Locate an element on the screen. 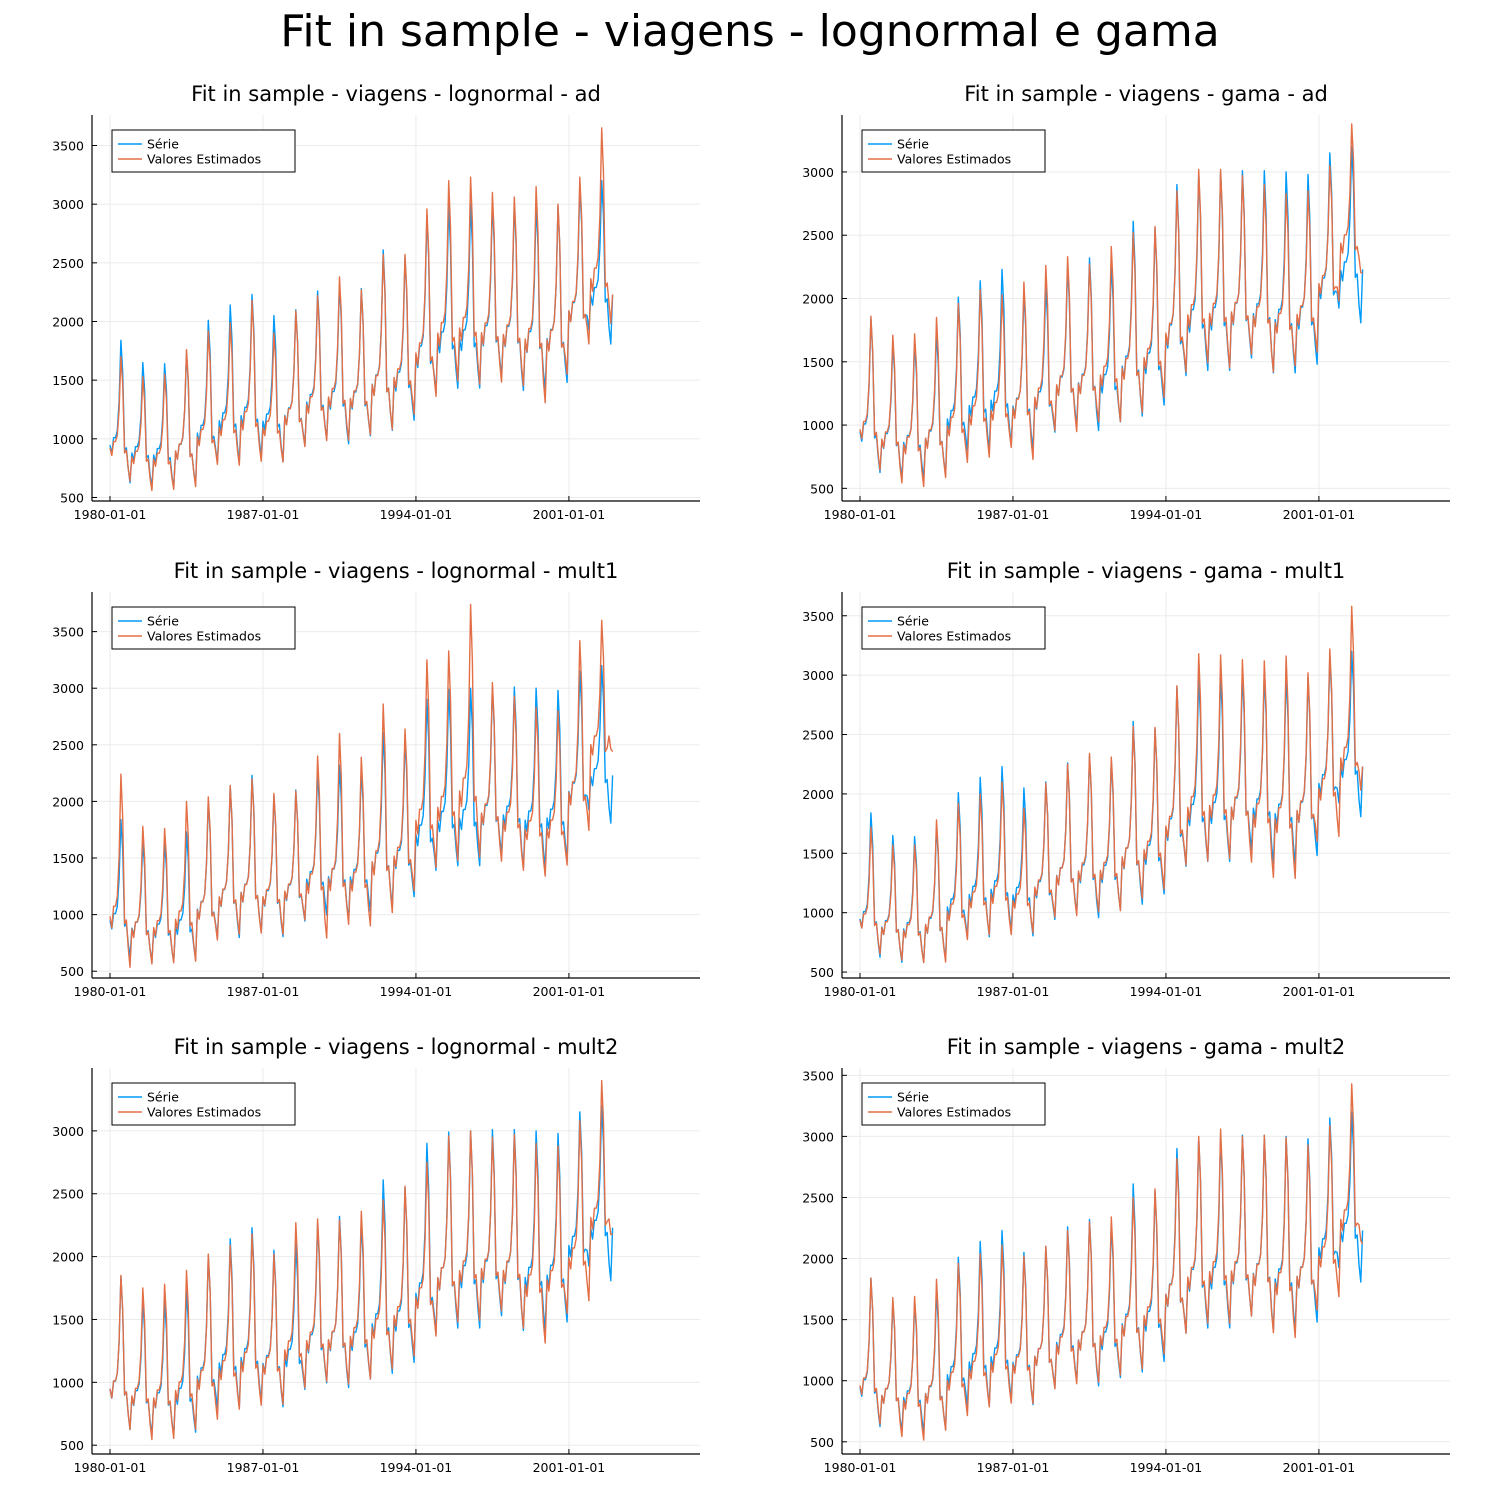 This screenshot has width=1500, height=1500. subplot-title: Fit in sample - viagens - gama - mult2 is located at coordinates (1146, 1047).